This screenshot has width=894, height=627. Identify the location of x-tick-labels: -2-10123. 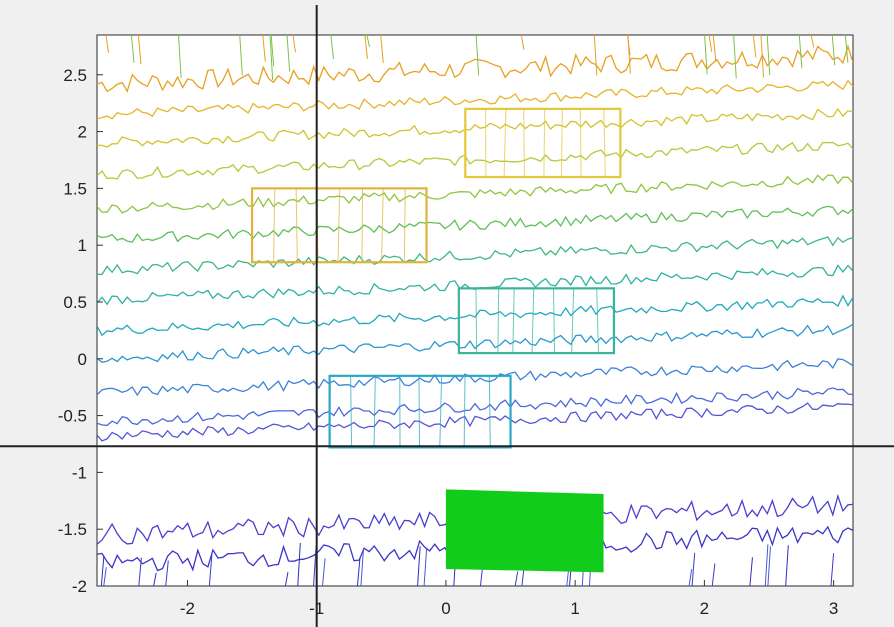
(509, 608).